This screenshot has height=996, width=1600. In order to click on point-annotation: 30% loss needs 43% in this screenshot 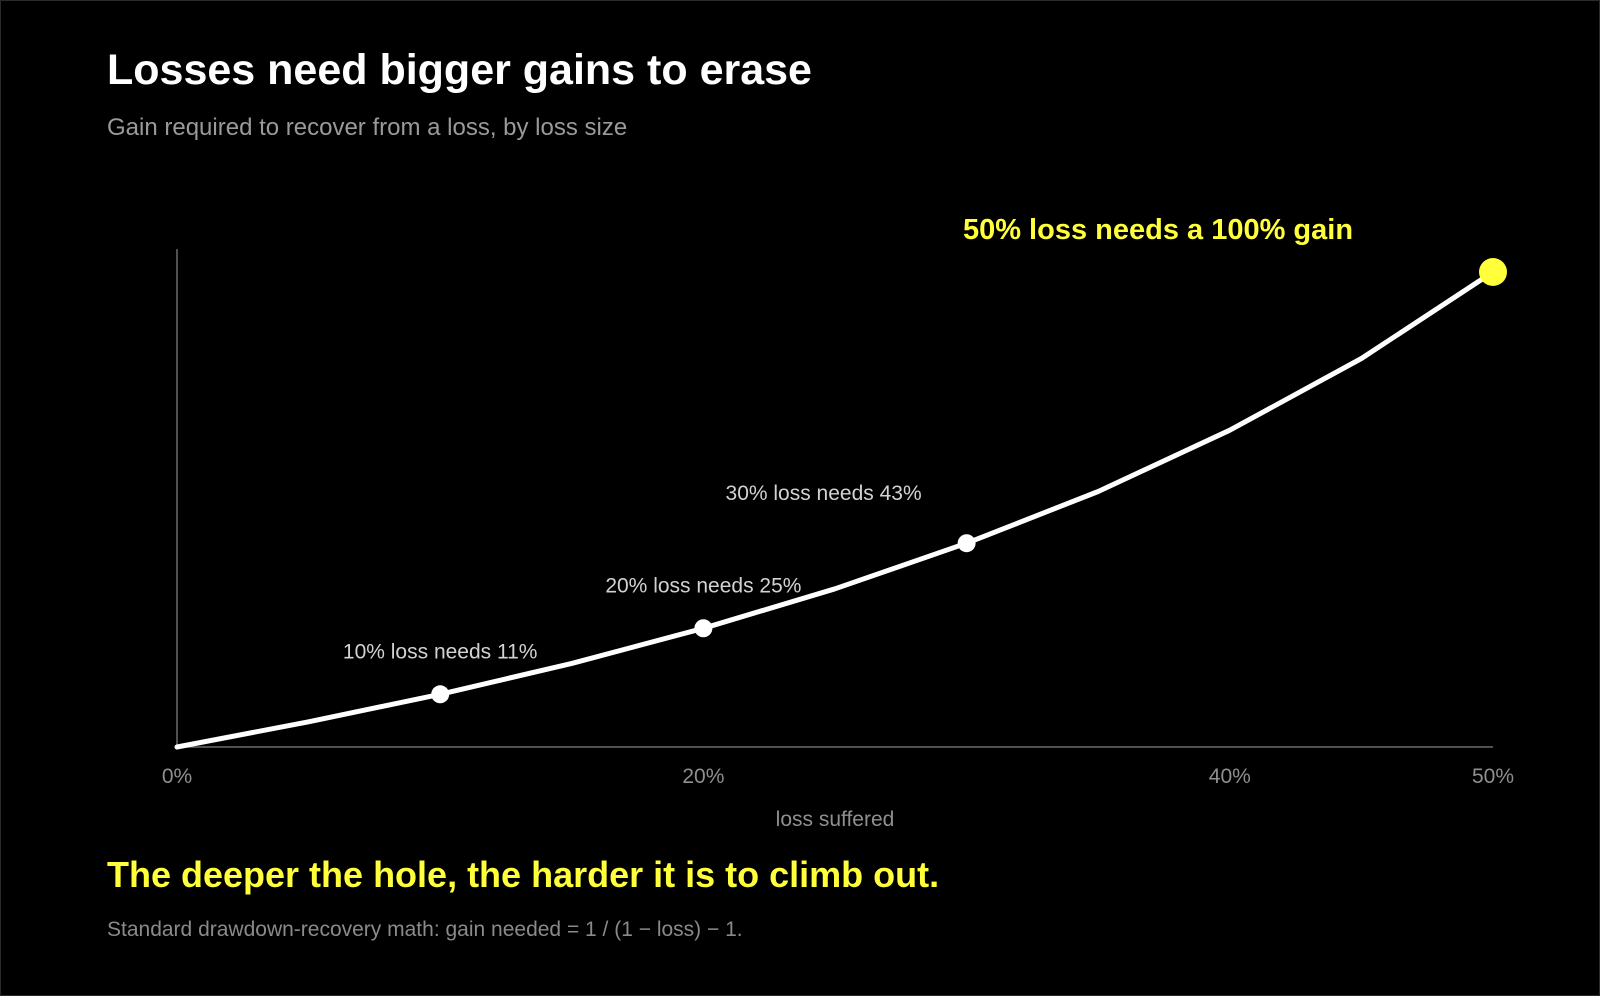, I will do `click(824, 493)`.